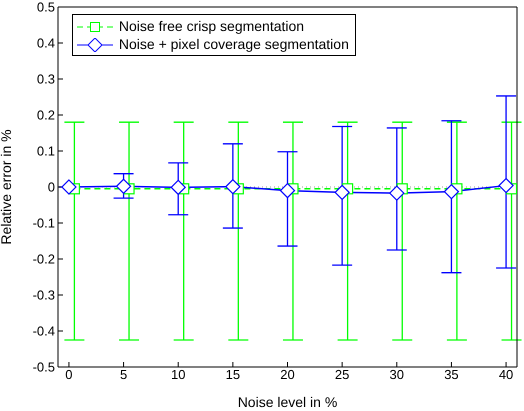  I want to click on x-tick-label: 5, so click(124, 374).